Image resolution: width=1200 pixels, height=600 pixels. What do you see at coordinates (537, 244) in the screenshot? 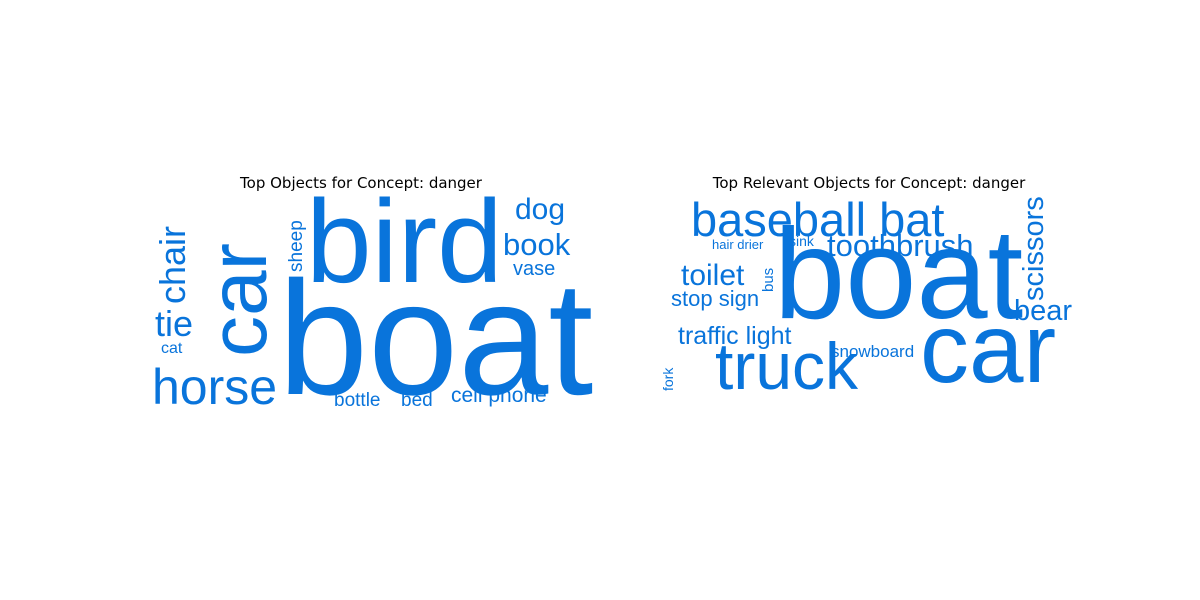
I see `word-book: book` at bounding box center [537, 244].